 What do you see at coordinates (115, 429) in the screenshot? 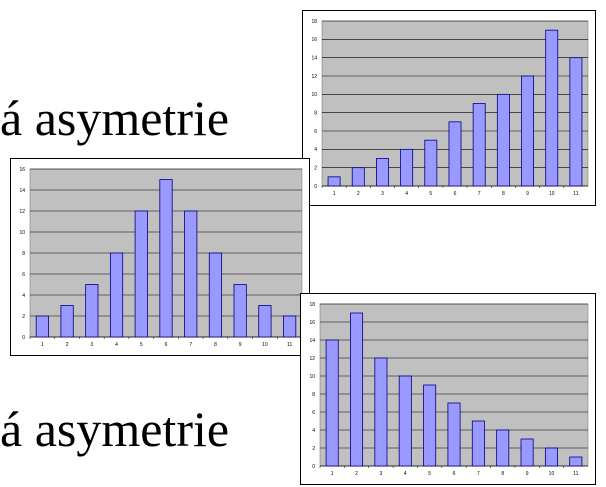
I see `slide-text-bottom: á asymetrie` at bounding box center [115, 429].